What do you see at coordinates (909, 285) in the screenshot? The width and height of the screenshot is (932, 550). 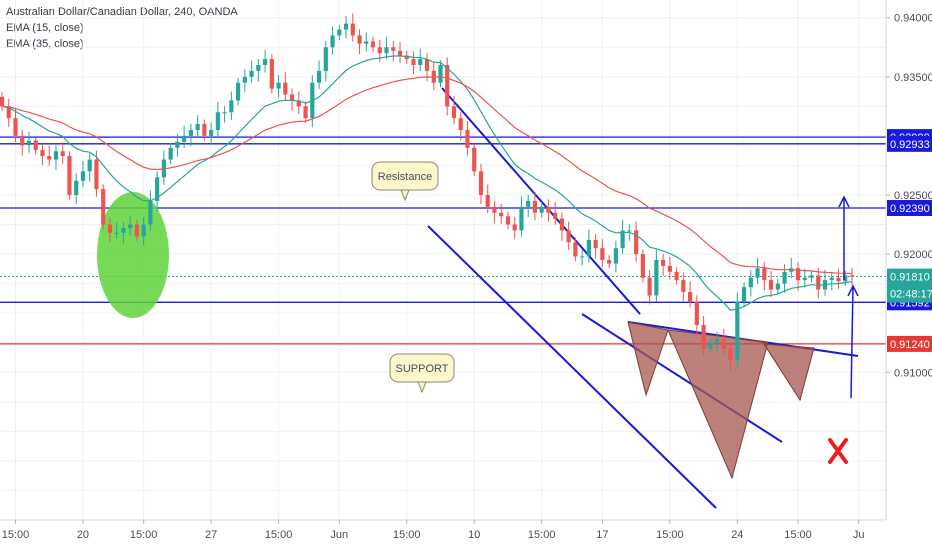 I see `current-price-tag` at bounding box center [909, 285].